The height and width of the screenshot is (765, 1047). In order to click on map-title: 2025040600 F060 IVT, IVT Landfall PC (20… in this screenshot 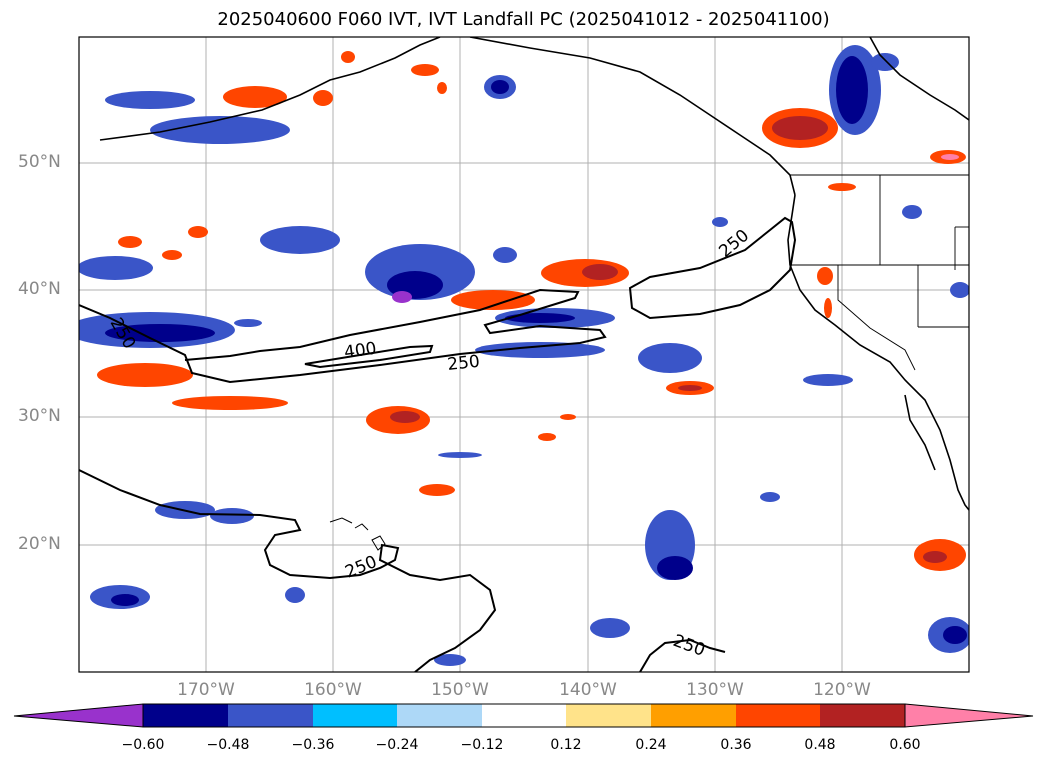, I will do `click(523, 19)`.